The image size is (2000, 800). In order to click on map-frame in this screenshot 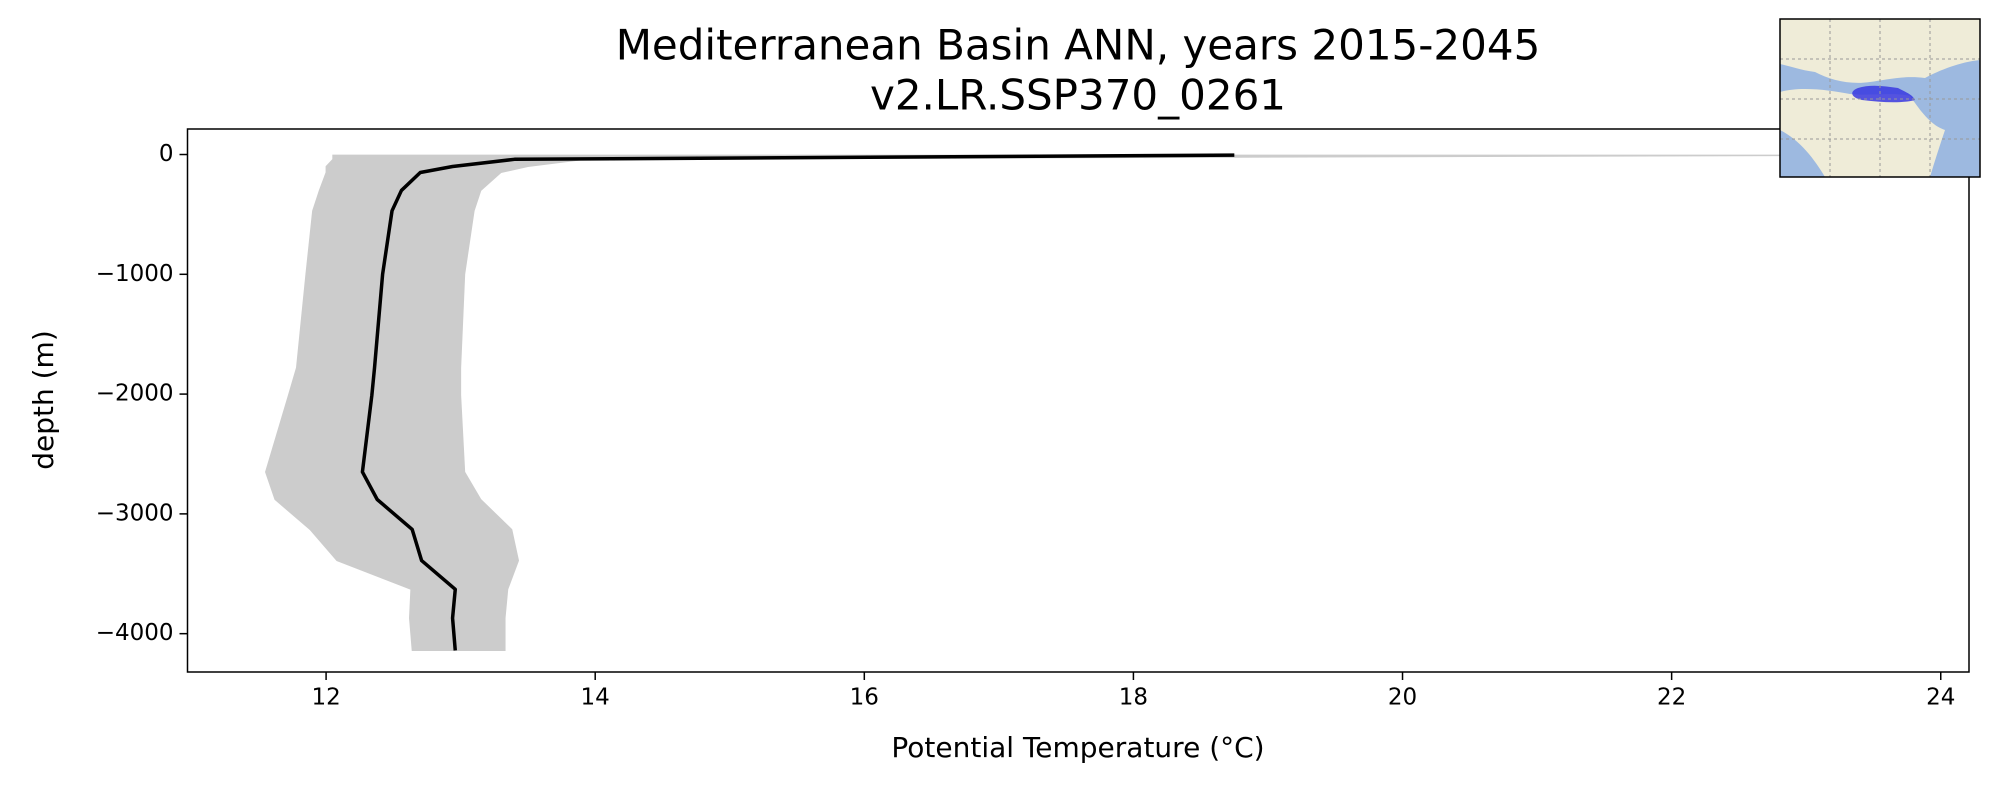, I will do `click(1880, 98)`.